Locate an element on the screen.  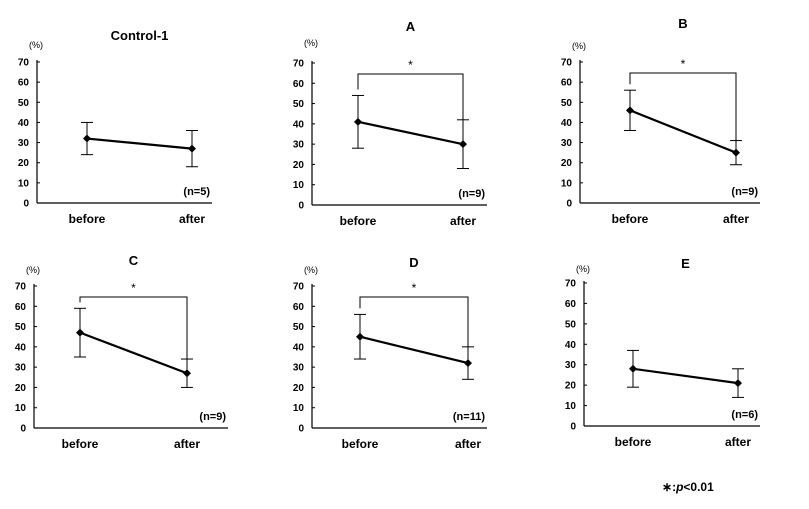
panel-title: A is located at coordinates (411, 26).